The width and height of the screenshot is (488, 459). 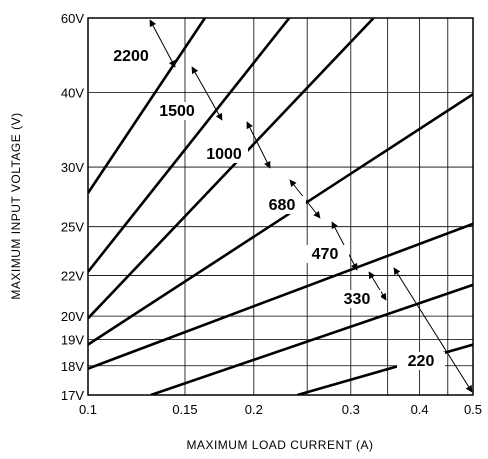 What do you see at coordinates (72, 275) in the screenshot?
I see `y-tick-label: 22V` at bounding box center [72, 275].